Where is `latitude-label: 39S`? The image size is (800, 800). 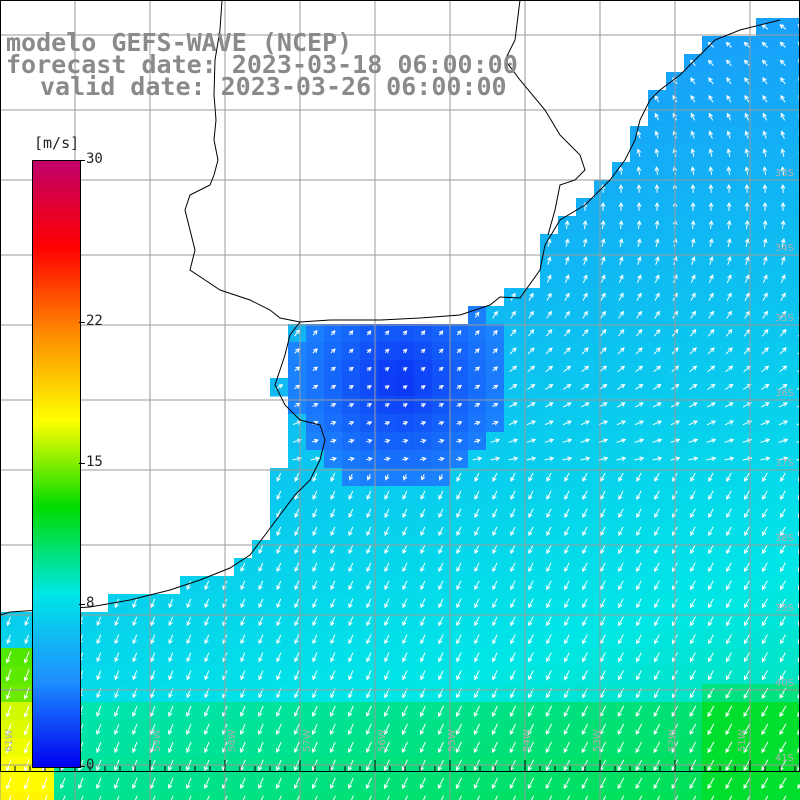 latitude-label: 39S is located at coordinates (784, 608).